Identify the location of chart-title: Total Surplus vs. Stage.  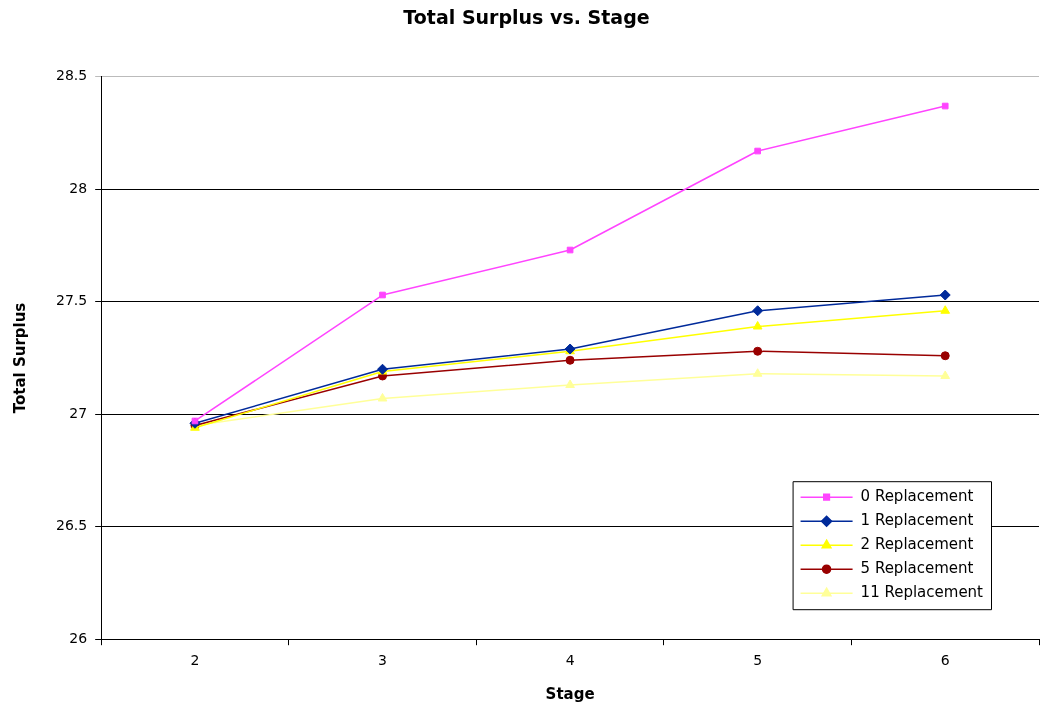
(526, 17).